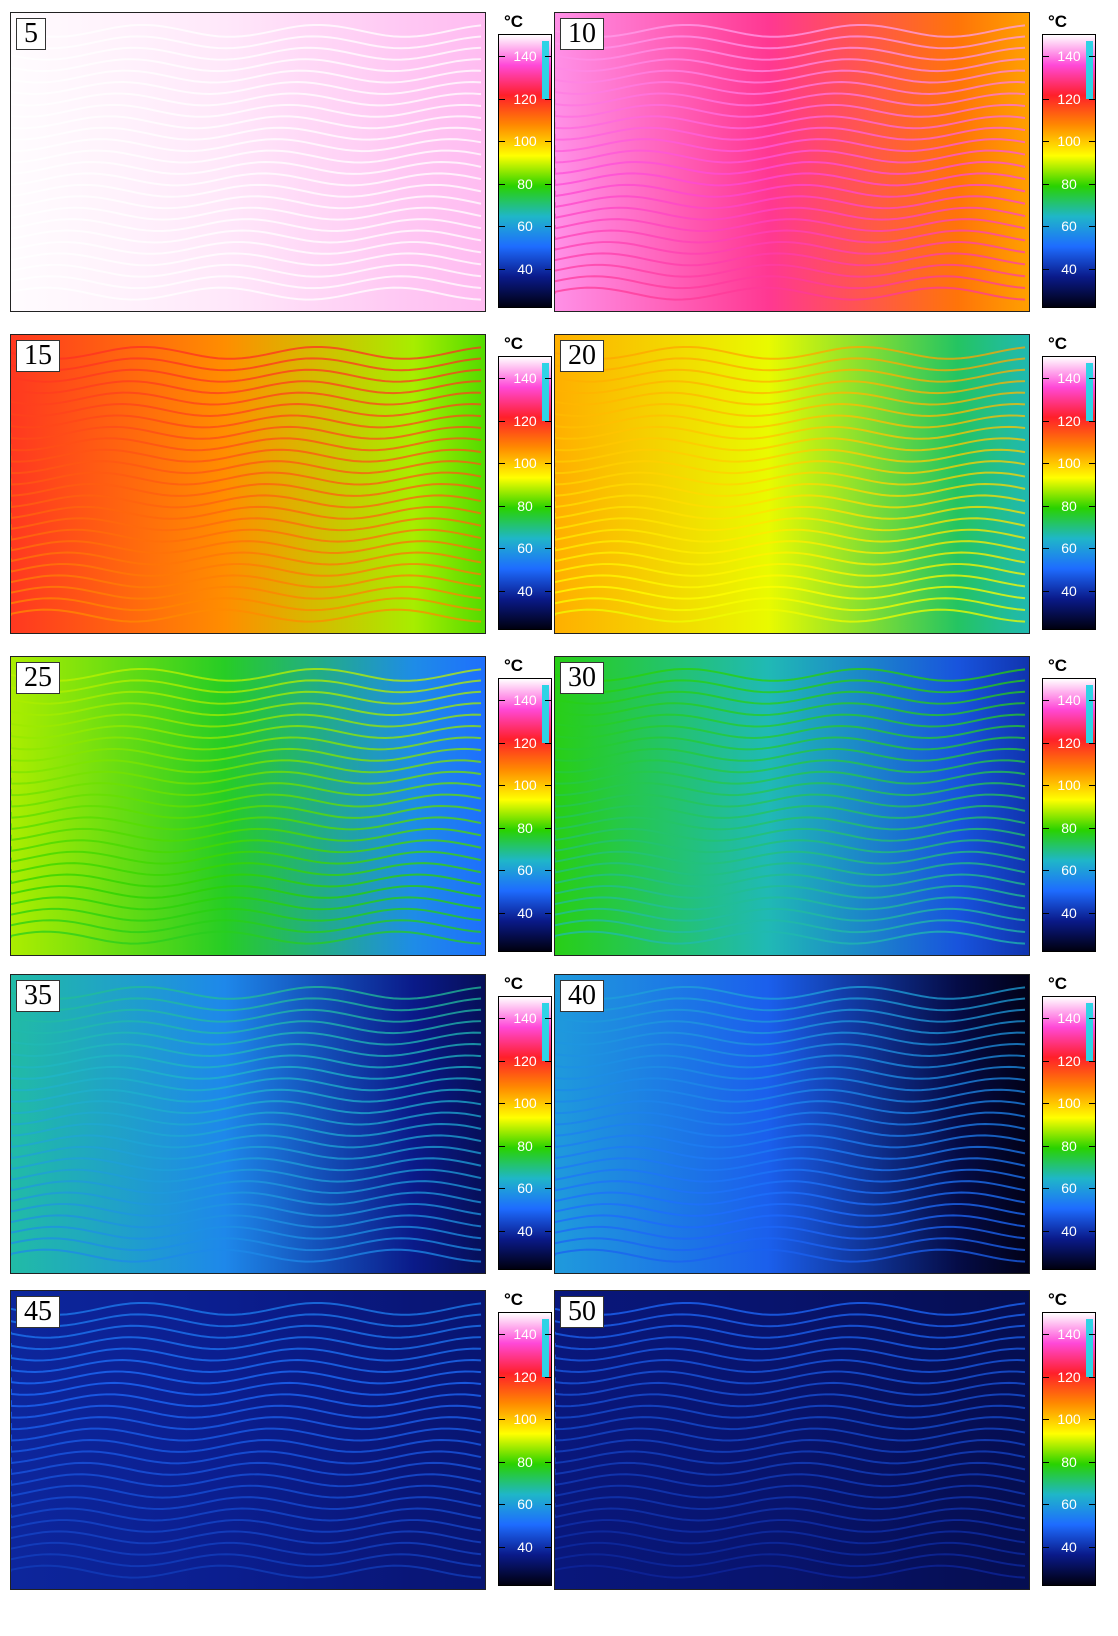 The image size is (1118, 1636). What do you see at coordinates (582, 996) in the screenshot?
I see `frame-time-label: 40` at bounding box center [582, 996].